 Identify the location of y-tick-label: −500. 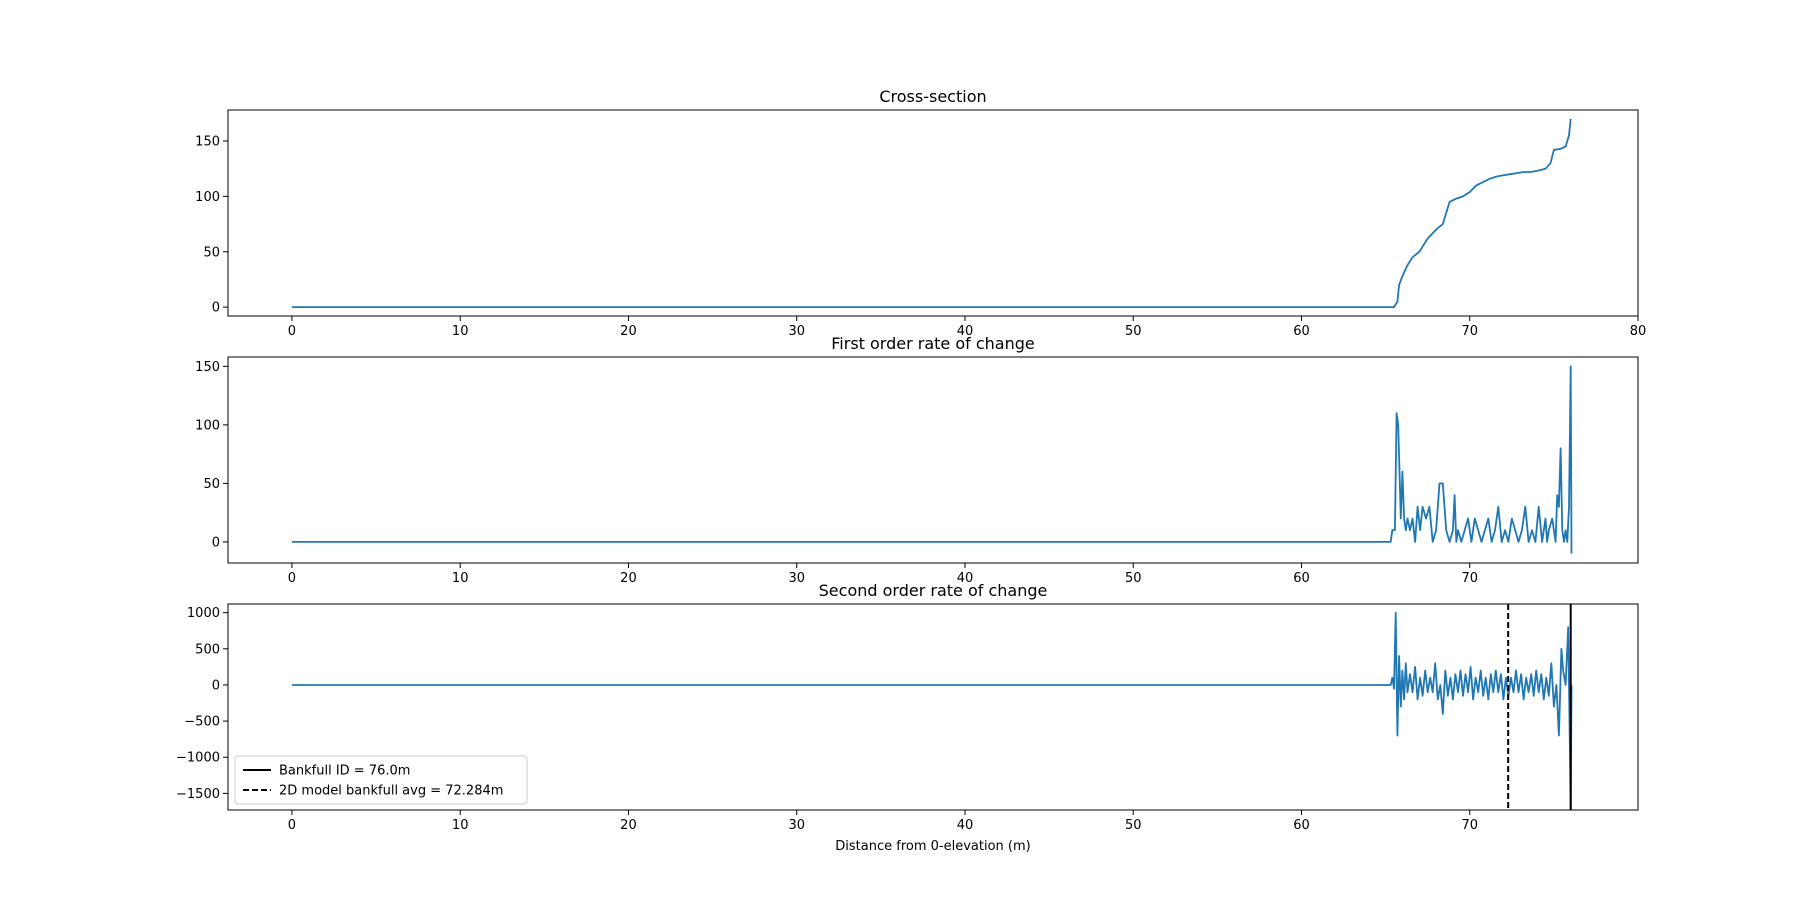
(202, 722).